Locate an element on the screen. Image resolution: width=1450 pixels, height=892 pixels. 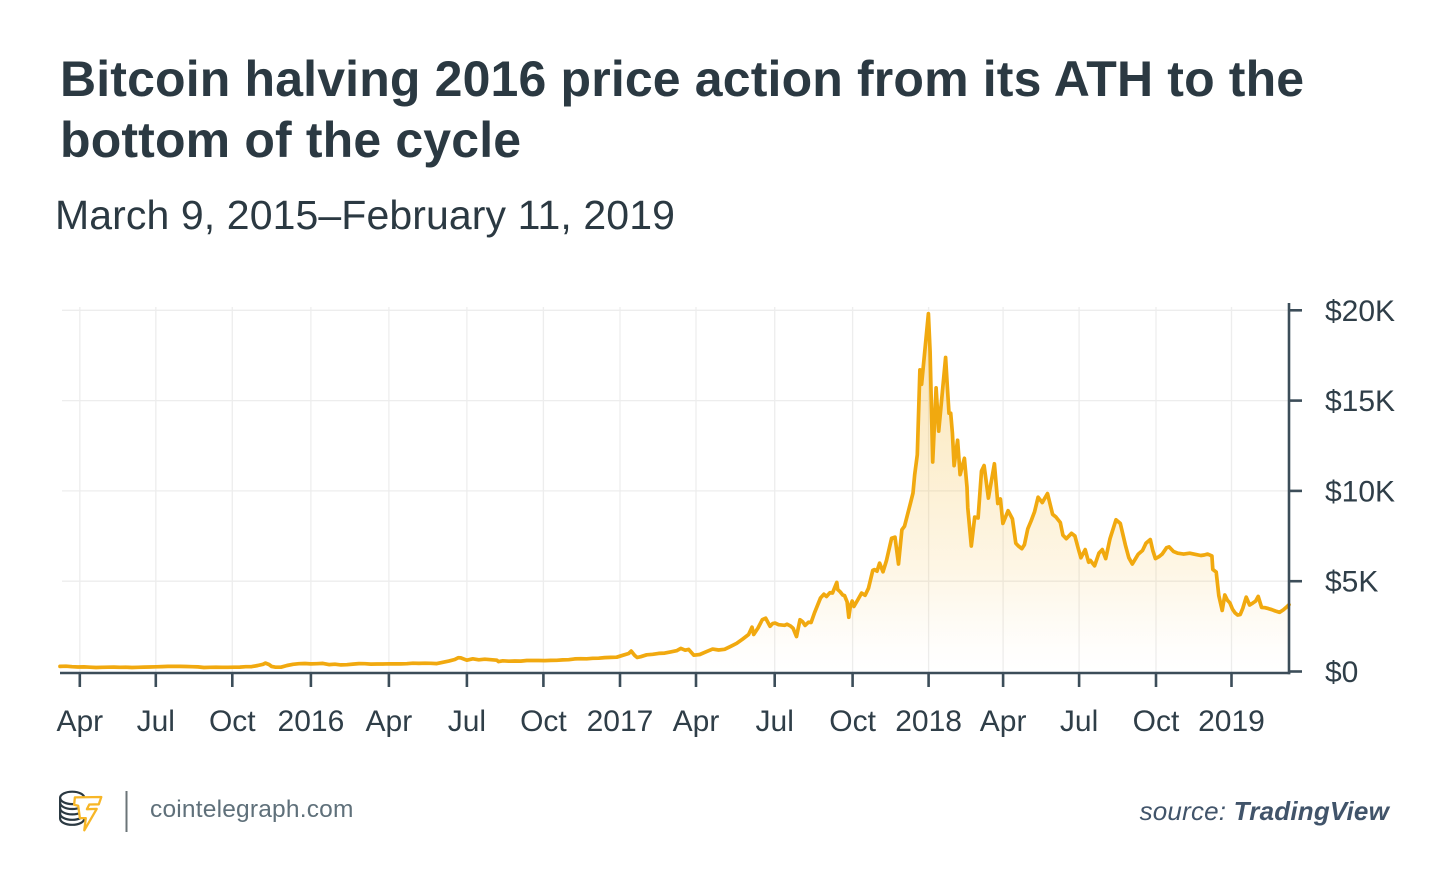
svg-text: 2018 is located at coordinates (928, 721).